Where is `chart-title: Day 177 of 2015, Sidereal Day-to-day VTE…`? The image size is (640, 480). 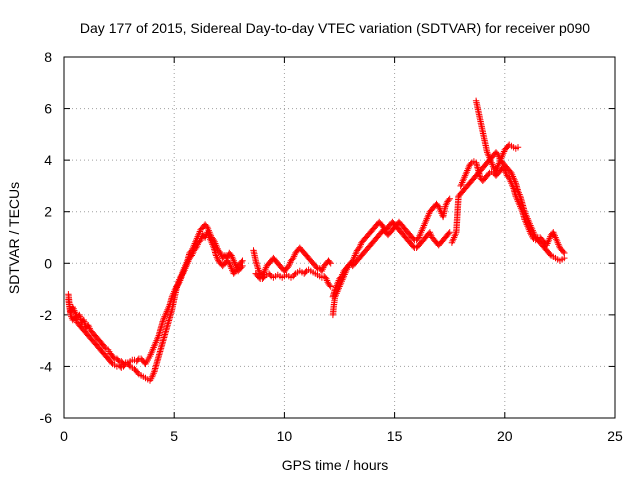 chart-title: Day 177 of 2015, Sidereal Day-to-day VTE… is located at coordinates (335, 28).